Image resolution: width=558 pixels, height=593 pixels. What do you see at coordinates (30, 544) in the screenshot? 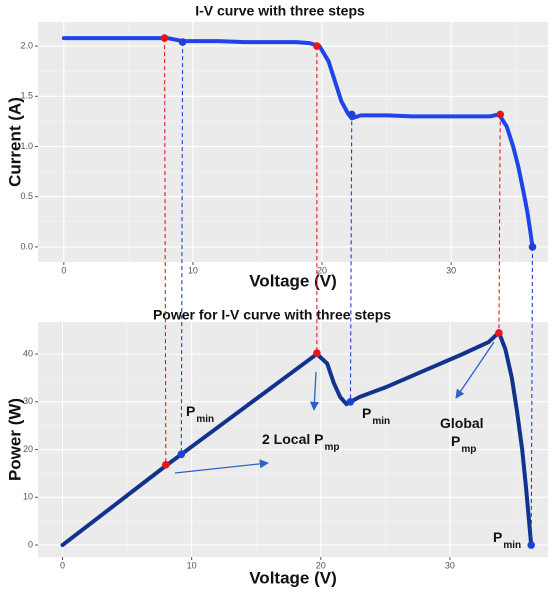
I see `y-tick-label: 0` at bounding box center [30, 544].